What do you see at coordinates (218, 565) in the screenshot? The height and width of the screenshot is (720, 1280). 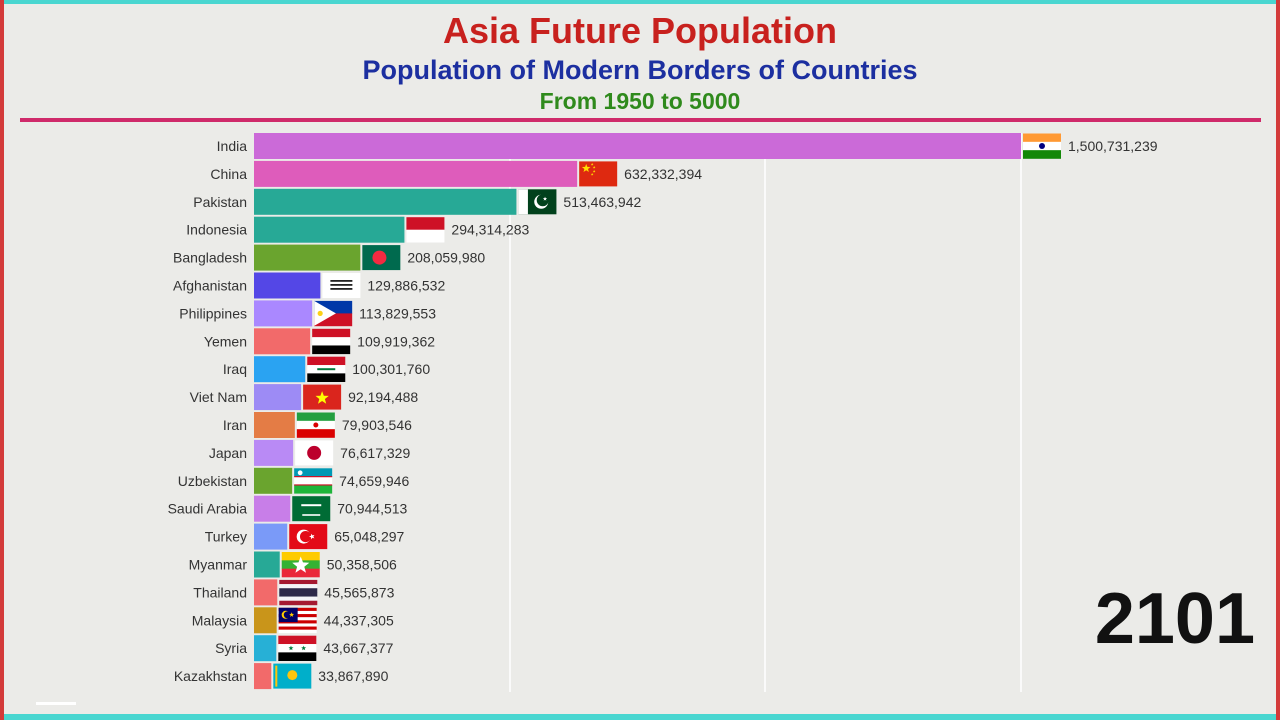 I see `category-label: Myanmar` at bounding box center [218, 565].